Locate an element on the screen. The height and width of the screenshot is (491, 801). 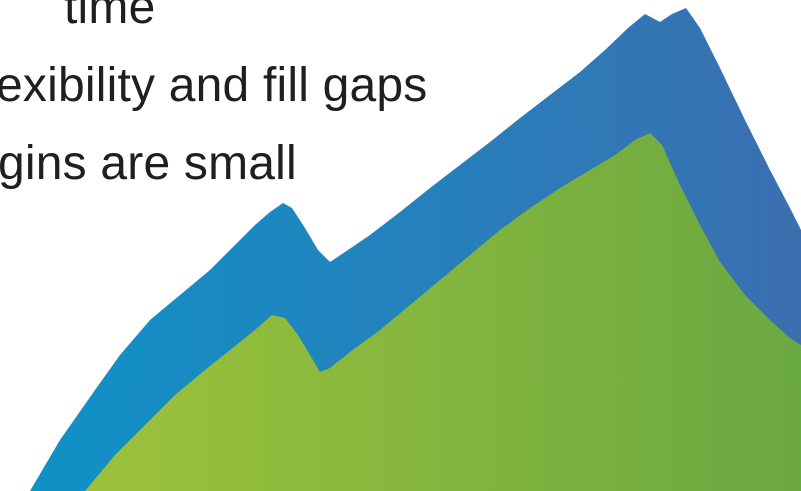
slide-text-line-2: exibility and fill gaps is located at coordinates (214, 85).